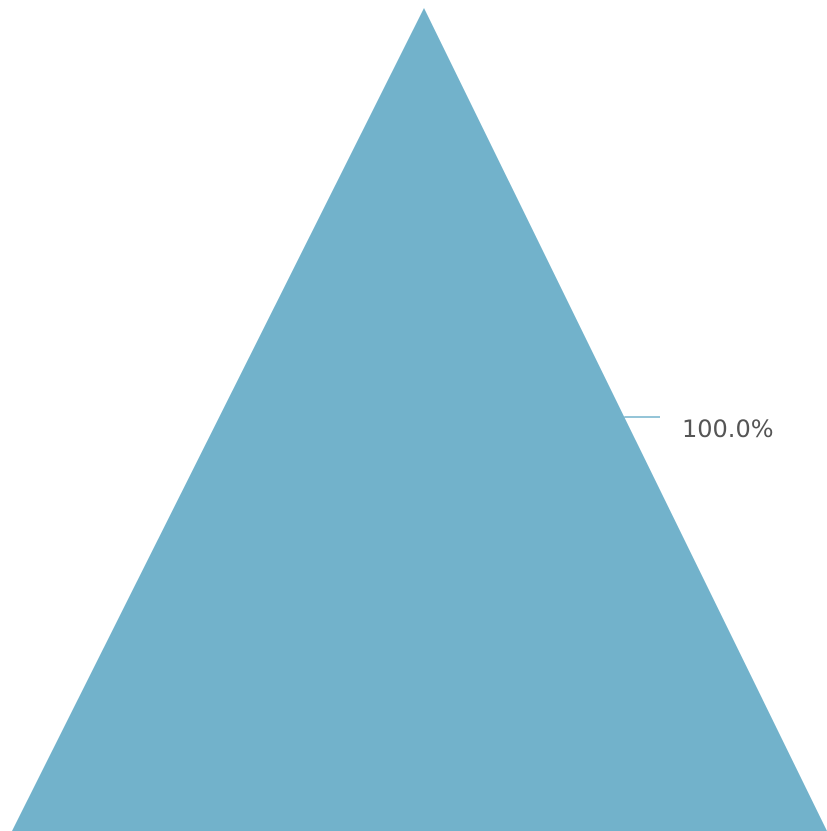 This screenshot has height=831, width=827. What do you see at coordinates (728, 429) in the screenshot?
I see `data-label-segment-1: 100.0%` at bounding box center [728, 429].